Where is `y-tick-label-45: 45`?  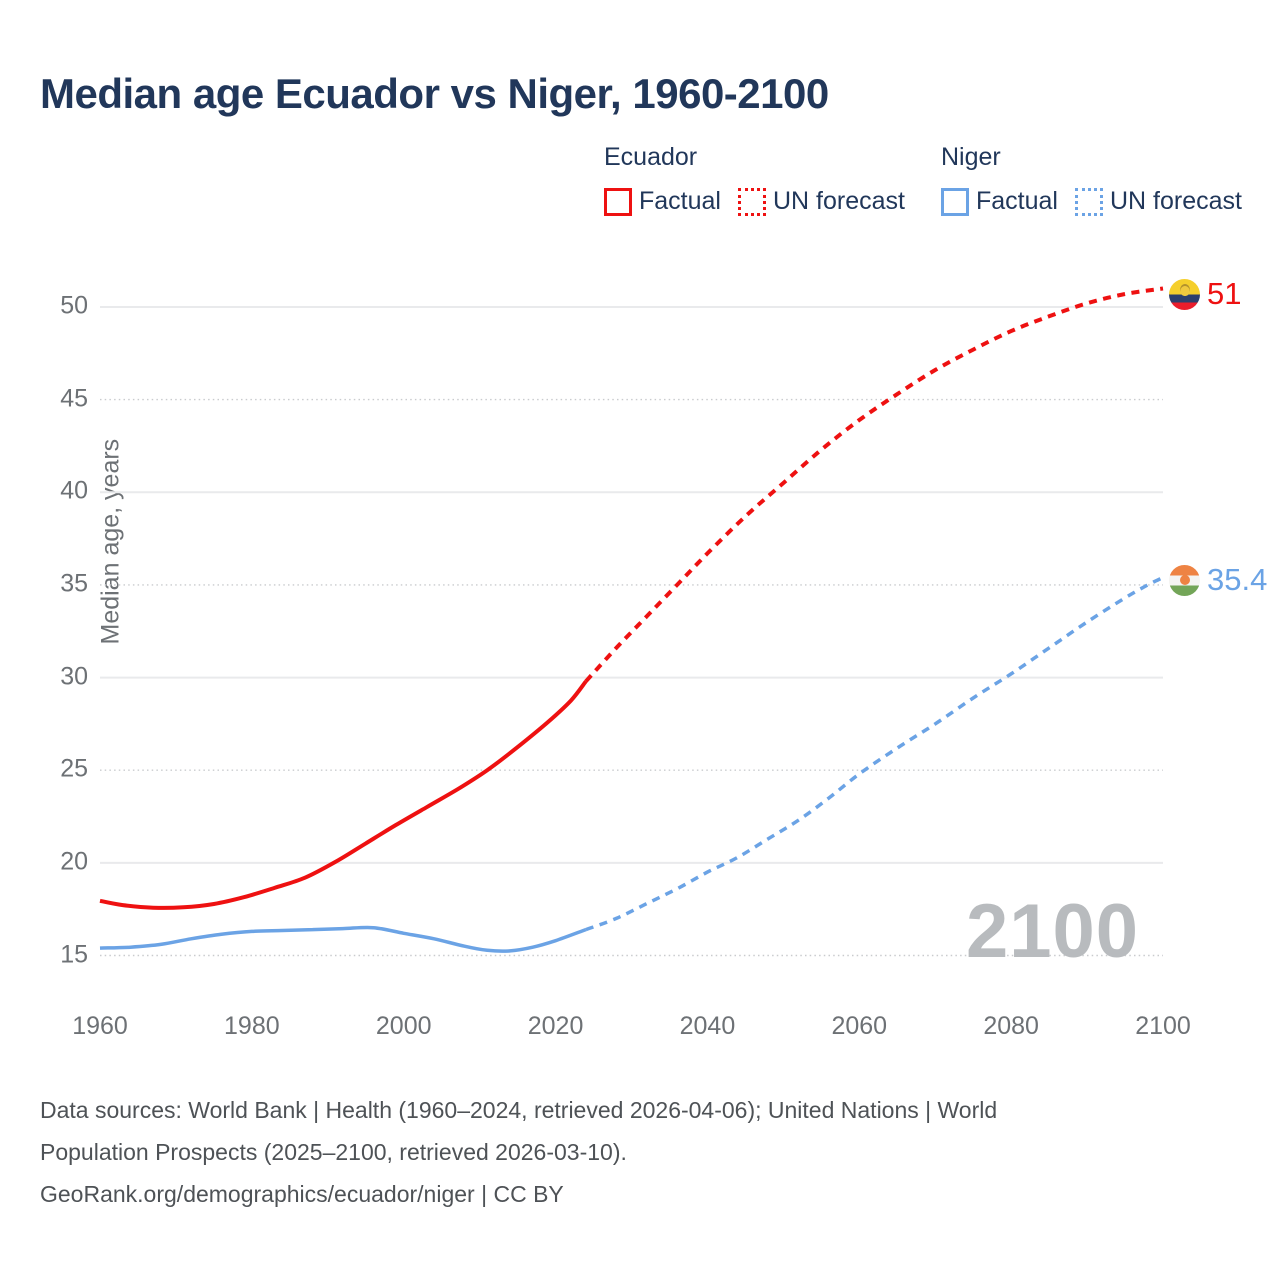
y-tick-label-45: 45 is located at coordinates (74, 397).